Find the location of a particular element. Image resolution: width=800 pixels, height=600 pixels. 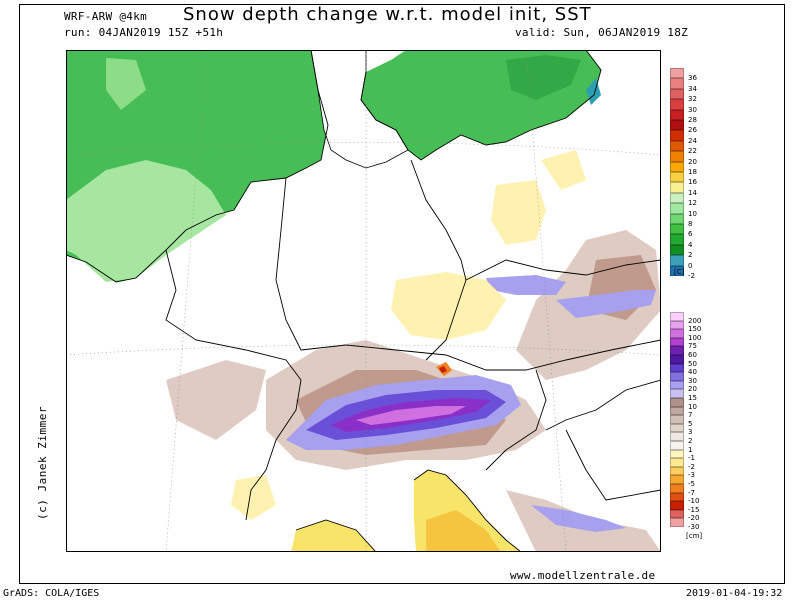

run-label: run: 04JAN2019 15Z +51h is located at coordinates (144, 32).